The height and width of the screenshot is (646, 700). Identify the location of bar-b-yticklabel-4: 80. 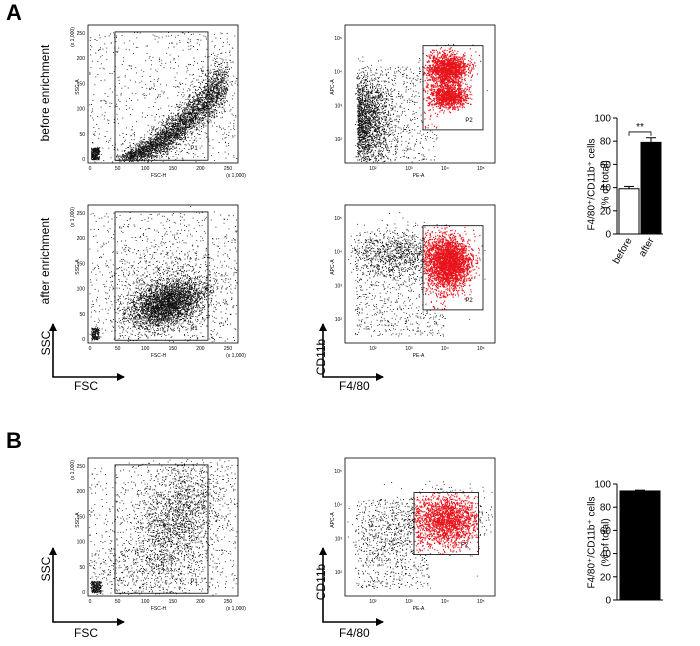
(606, 508).